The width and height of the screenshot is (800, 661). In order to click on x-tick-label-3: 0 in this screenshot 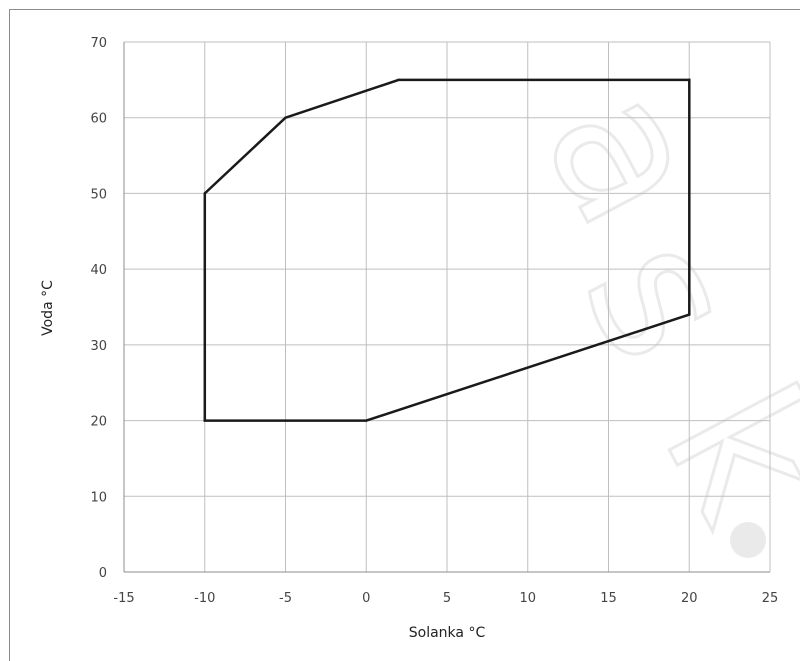, I will do `click(366, 598)`.